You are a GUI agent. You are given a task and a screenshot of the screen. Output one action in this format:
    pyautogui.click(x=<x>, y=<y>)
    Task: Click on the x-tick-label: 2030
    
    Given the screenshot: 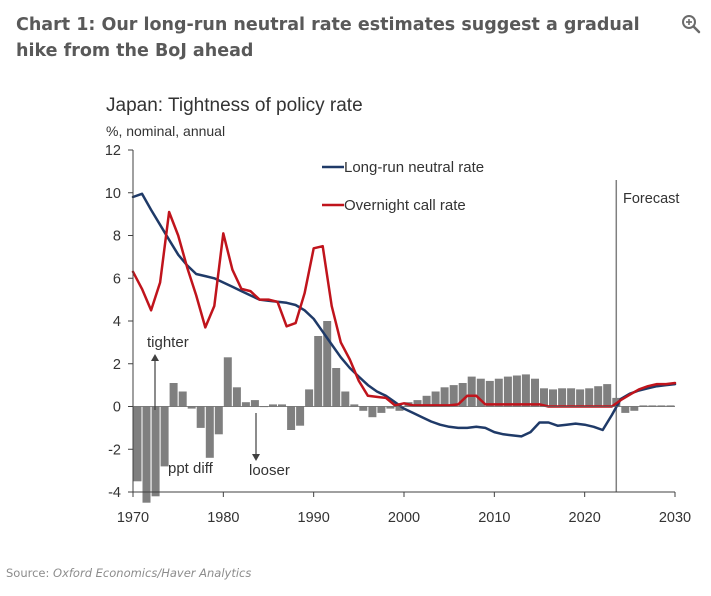 What is the action you would take?
    pyautogui.click(x=675, y=518)
    